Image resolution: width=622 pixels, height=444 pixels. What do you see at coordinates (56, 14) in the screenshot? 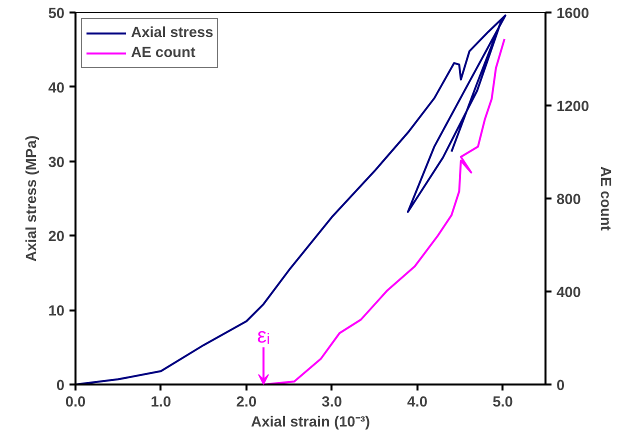
I see `y-tick-label: 50` at bounding box center [56, 14].